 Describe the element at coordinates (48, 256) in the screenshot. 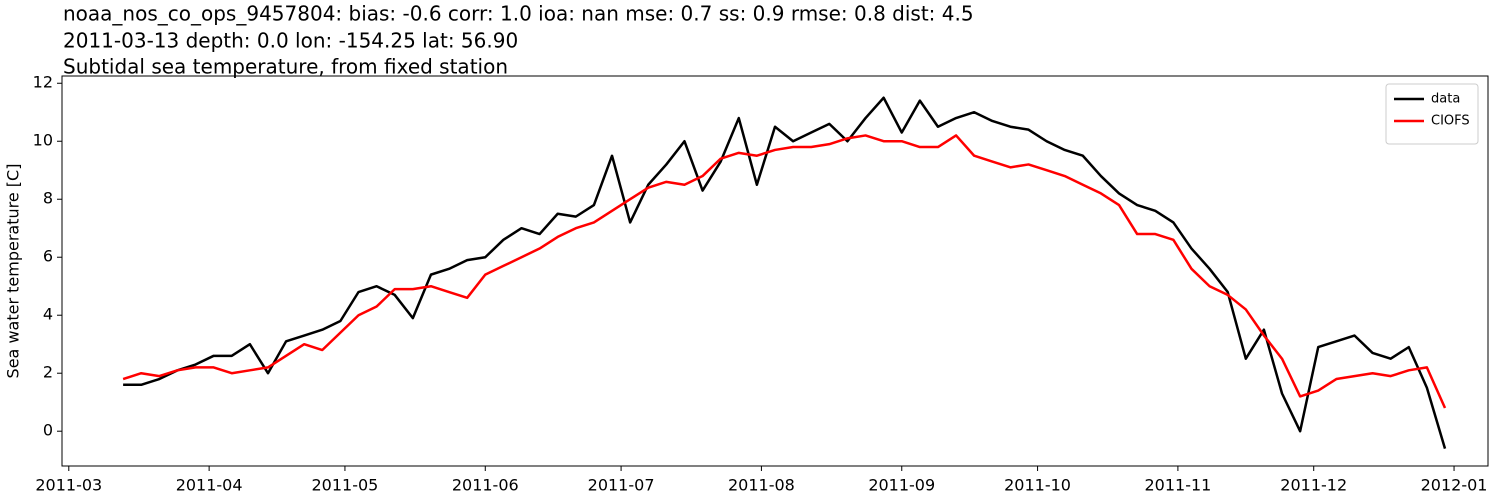

I see `y-tick-label: 6` at that location.